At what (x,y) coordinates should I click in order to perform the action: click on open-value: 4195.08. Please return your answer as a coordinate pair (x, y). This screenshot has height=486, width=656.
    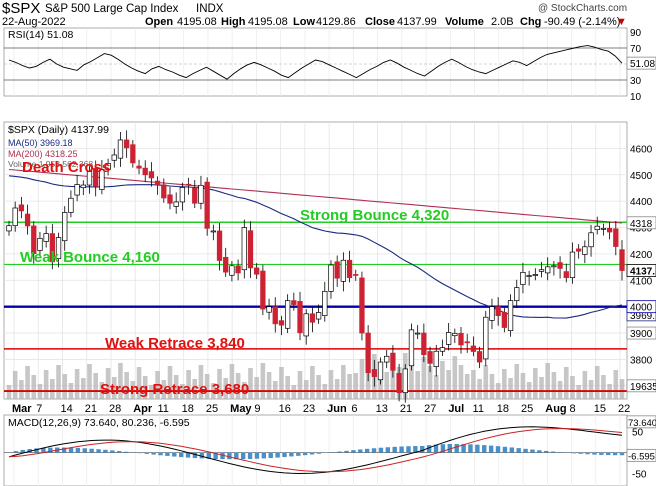
    Looking at the image, I should click on (197, 22).